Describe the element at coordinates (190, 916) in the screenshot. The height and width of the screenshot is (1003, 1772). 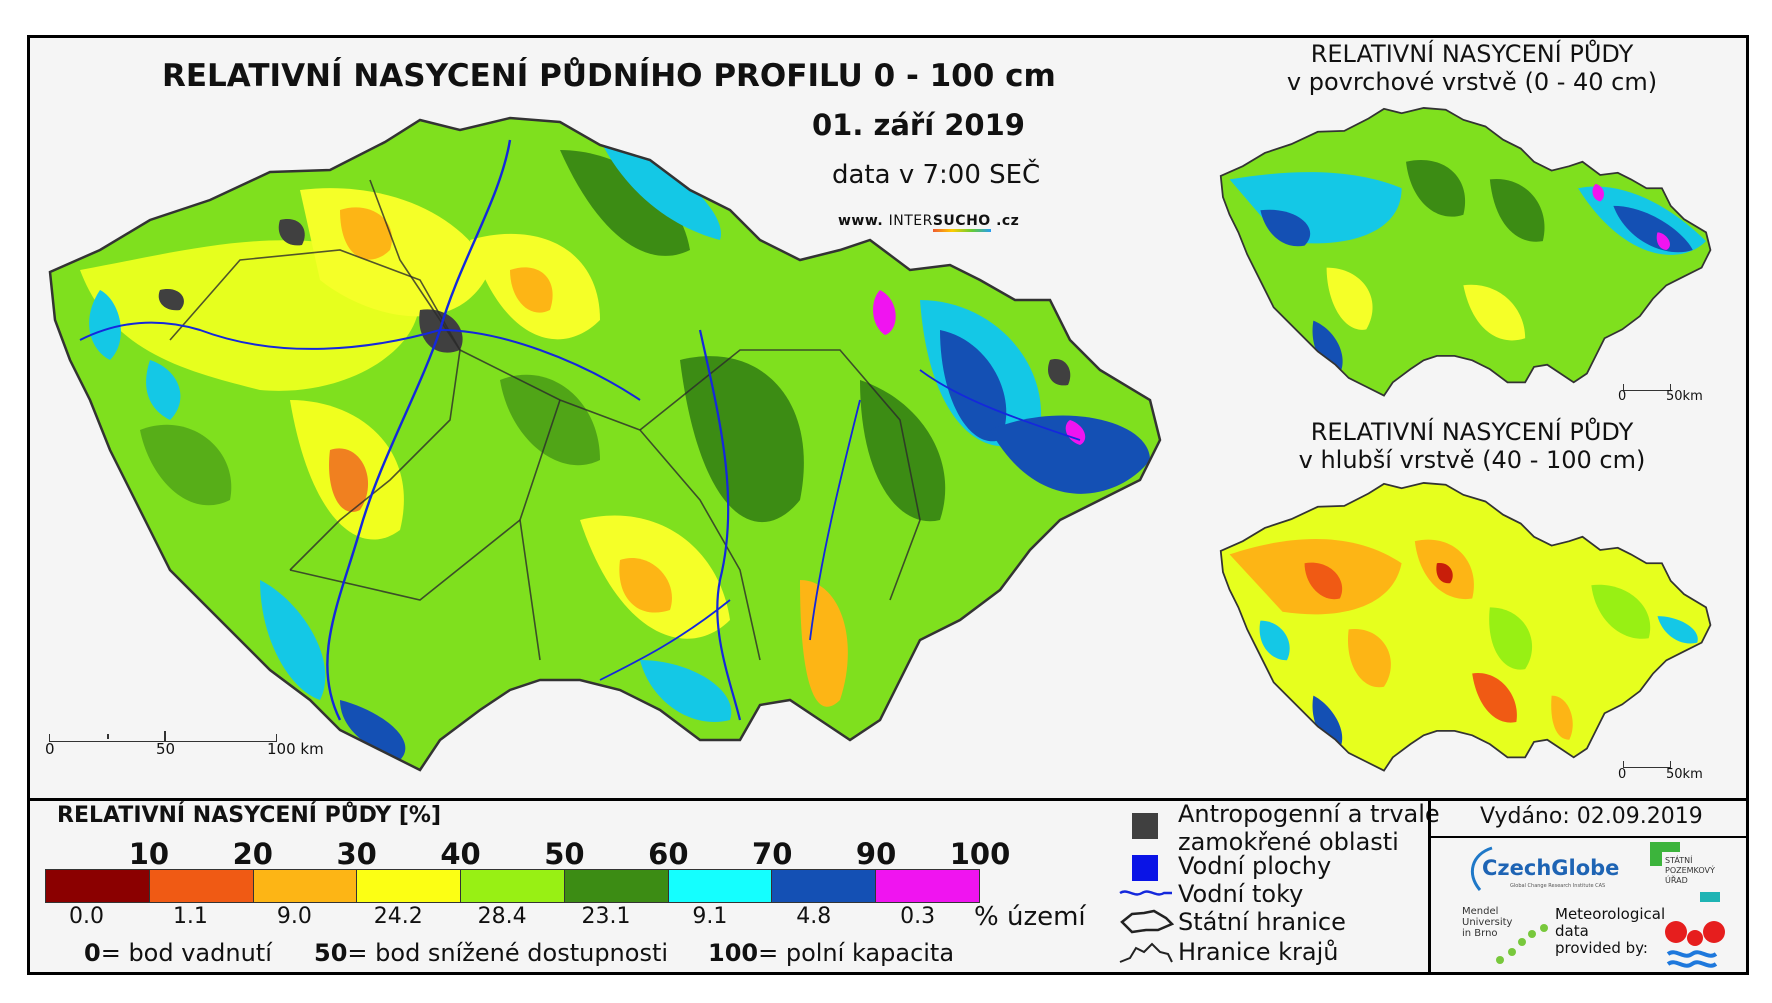
I see `legend-percent-2: 1.1` at that location.